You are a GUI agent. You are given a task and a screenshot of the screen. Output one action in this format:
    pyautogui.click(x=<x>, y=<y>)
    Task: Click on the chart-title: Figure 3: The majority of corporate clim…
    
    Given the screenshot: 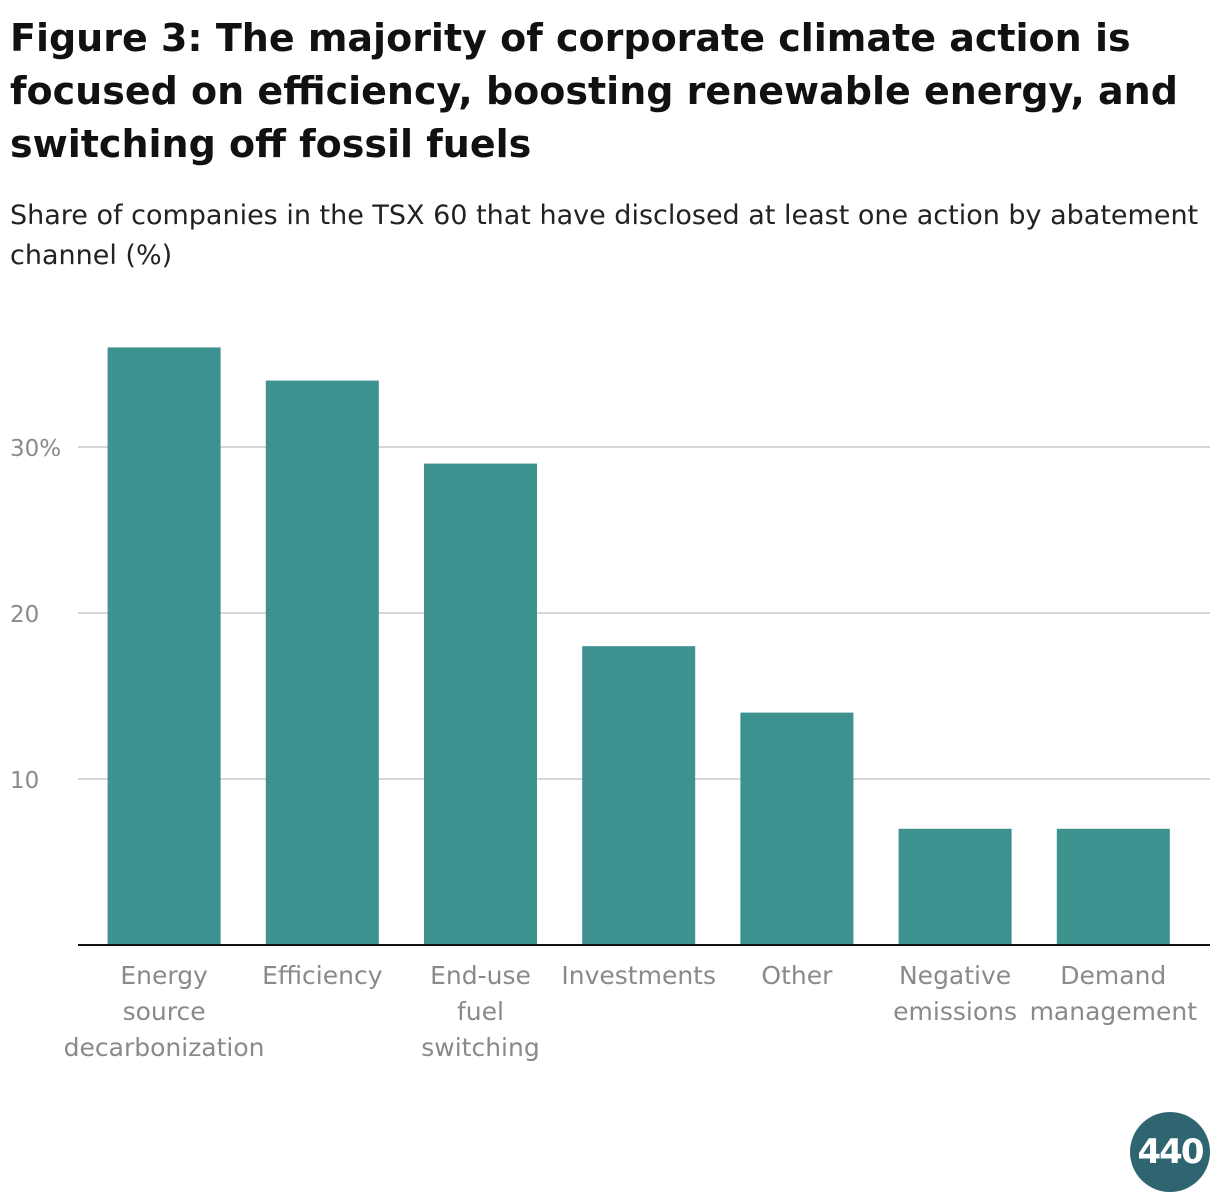 What is the action you would take?
    pyautogui.click(x=594, y=91)
    